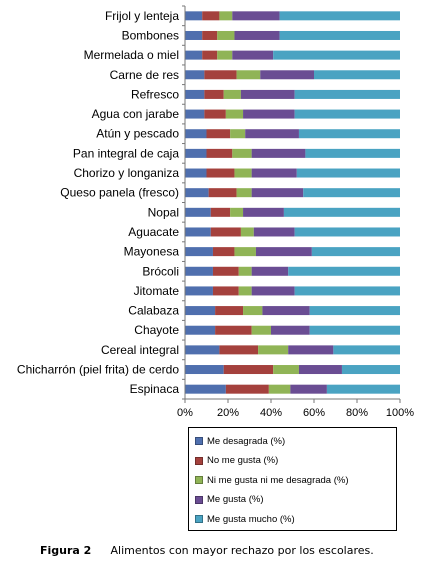  Describe the element at coordinates (153, 311) in the screenshot. I see `category-label: Calabaza` at that location.